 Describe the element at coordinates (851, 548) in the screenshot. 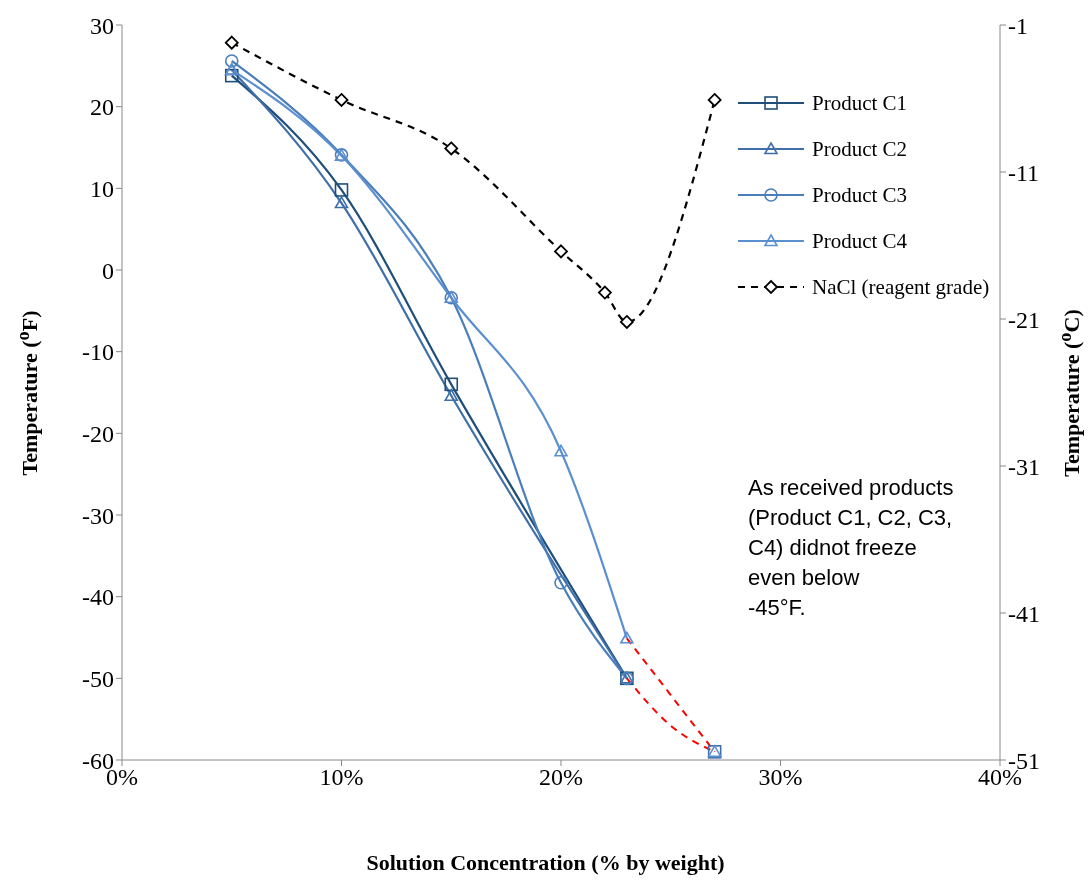

I see `annotation: As received products (Product C1, C2, C3, C4) didnot freeze even below -45°F.` at that location.